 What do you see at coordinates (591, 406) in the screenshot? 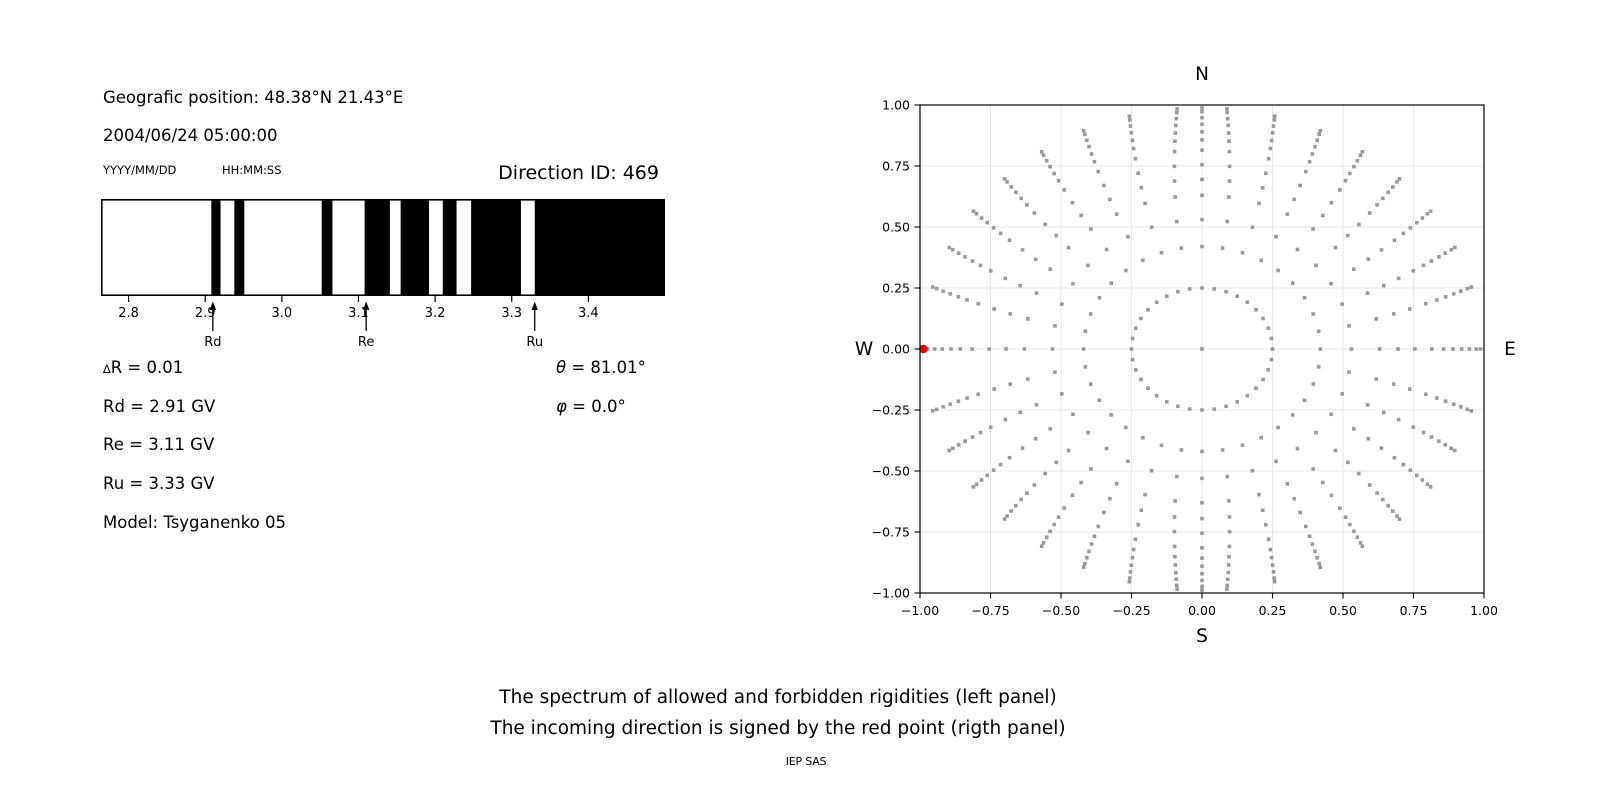
I see `phi-value: φ = 0.0°` at bounding box center [591, 406].